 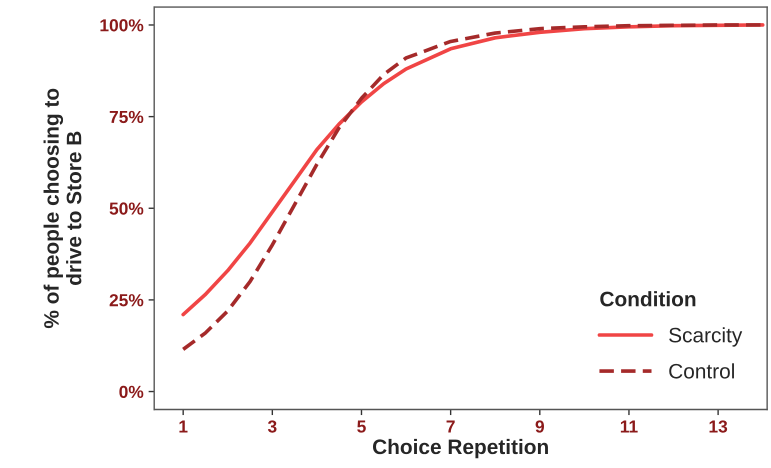 What do you see at coordinates (705, 337) in the screenshot?
I see `legend-label: Scarcity` at bounding box center [705, 337].